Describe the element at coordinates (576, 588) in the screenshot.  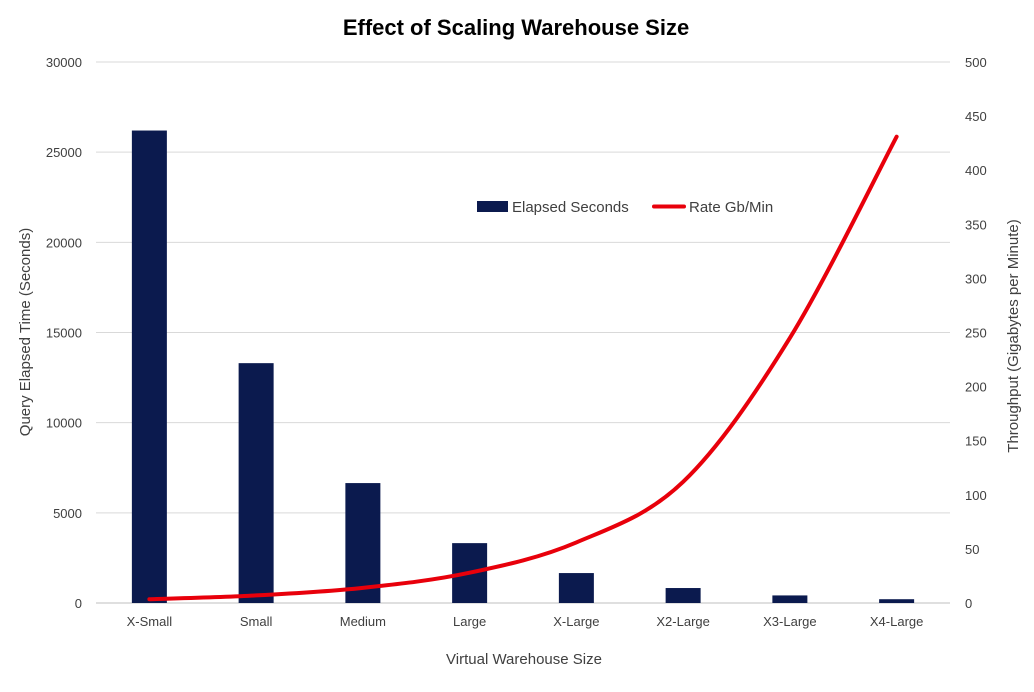
I see `bar-x-large` at that location.